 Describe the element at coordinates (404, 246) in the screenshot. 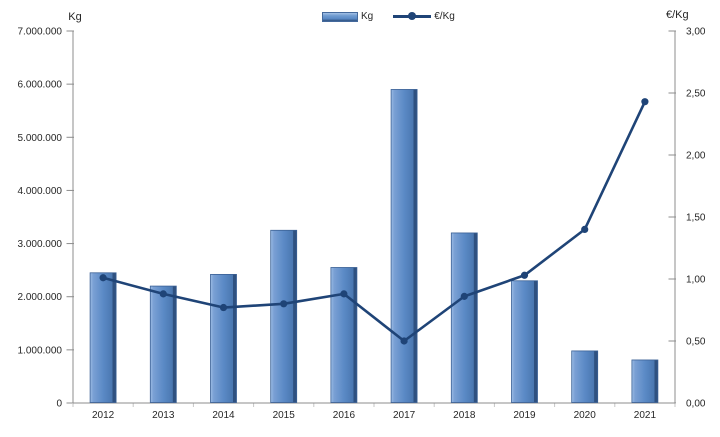

I see `bar-2017` at that location.